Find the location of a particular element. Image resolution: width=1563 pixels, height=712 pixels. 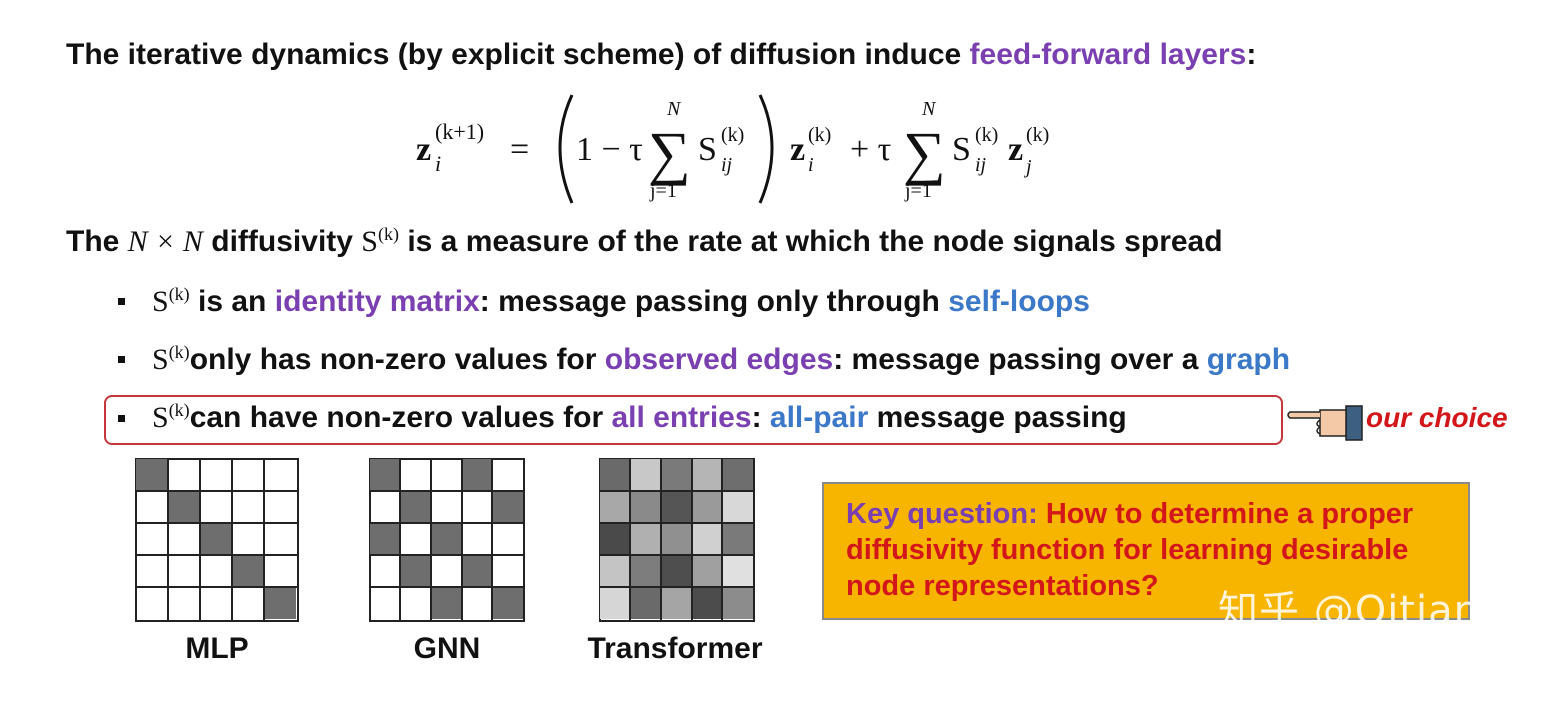

bullet-1-text-2: : message passing only through is located at coordinates (714, 301).